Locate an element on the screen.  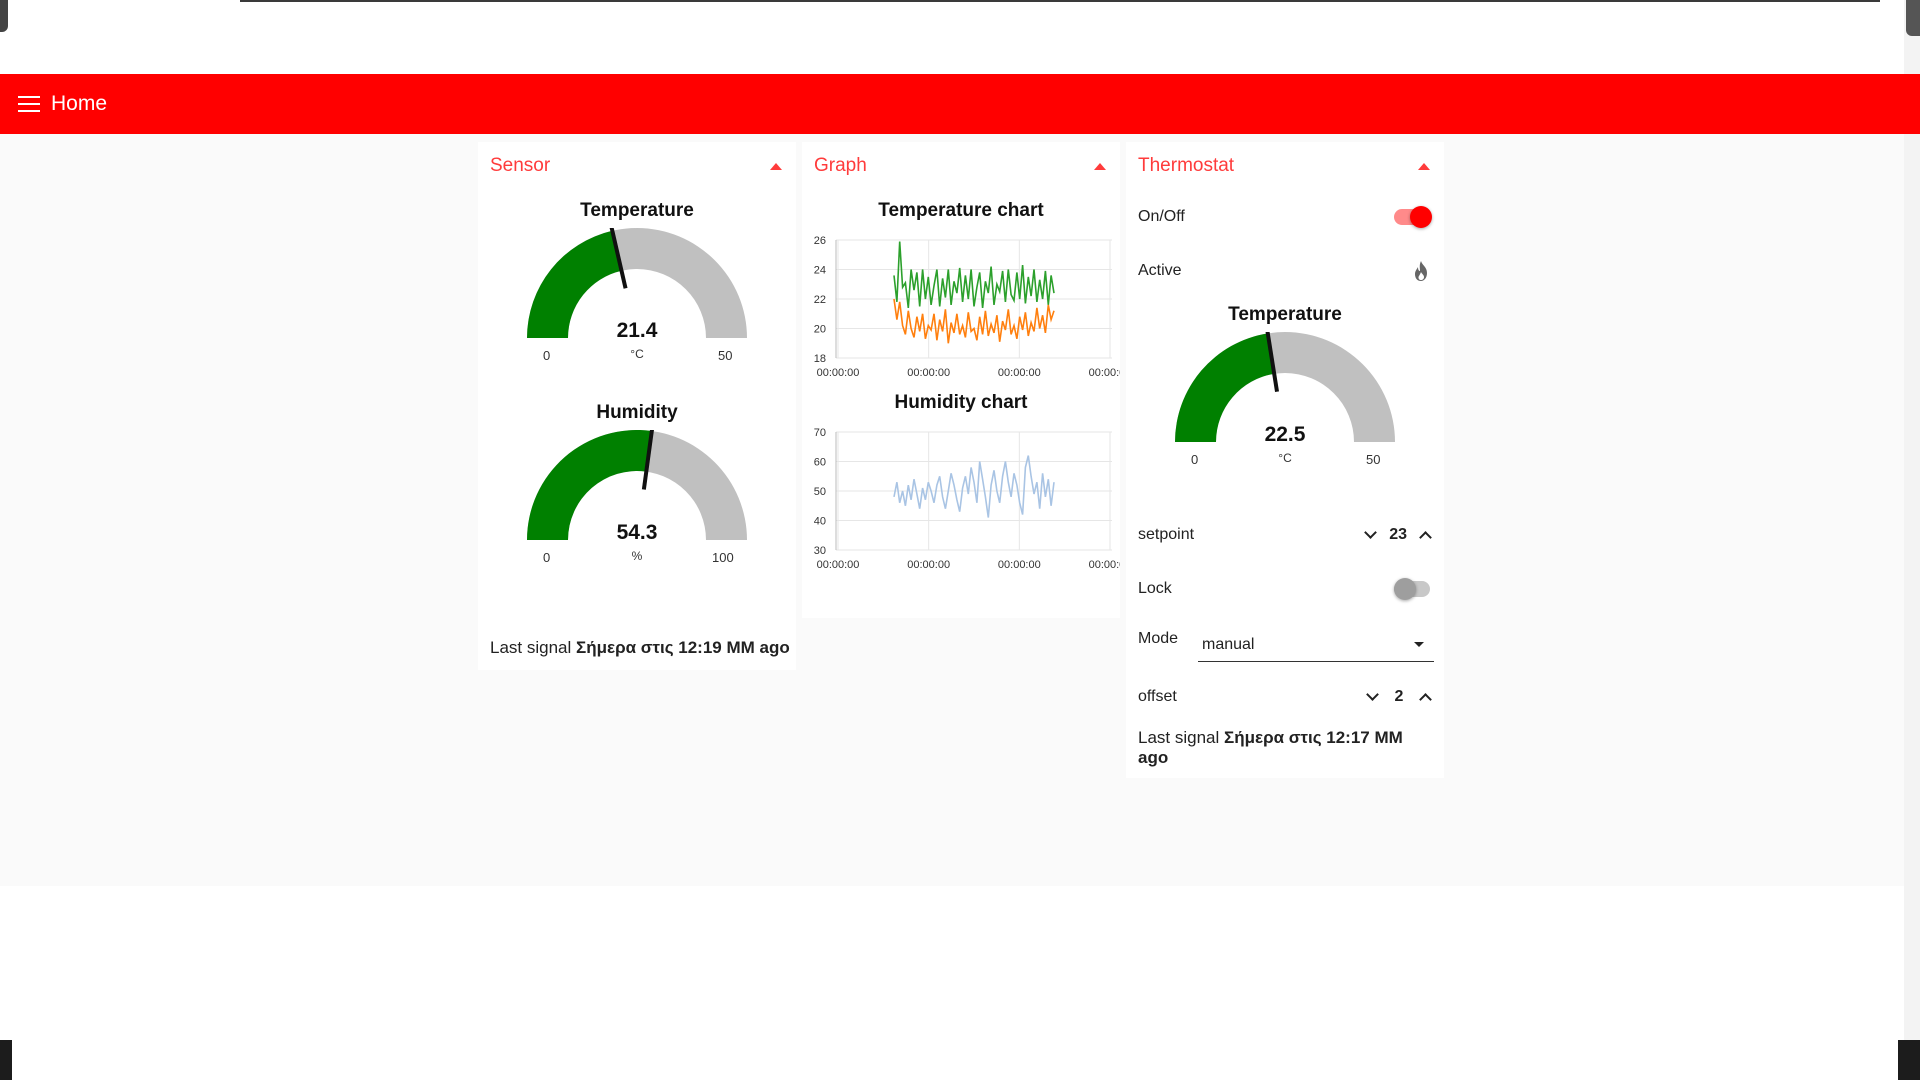
y-tick-label: 40 is located at coordinates (820, 522).